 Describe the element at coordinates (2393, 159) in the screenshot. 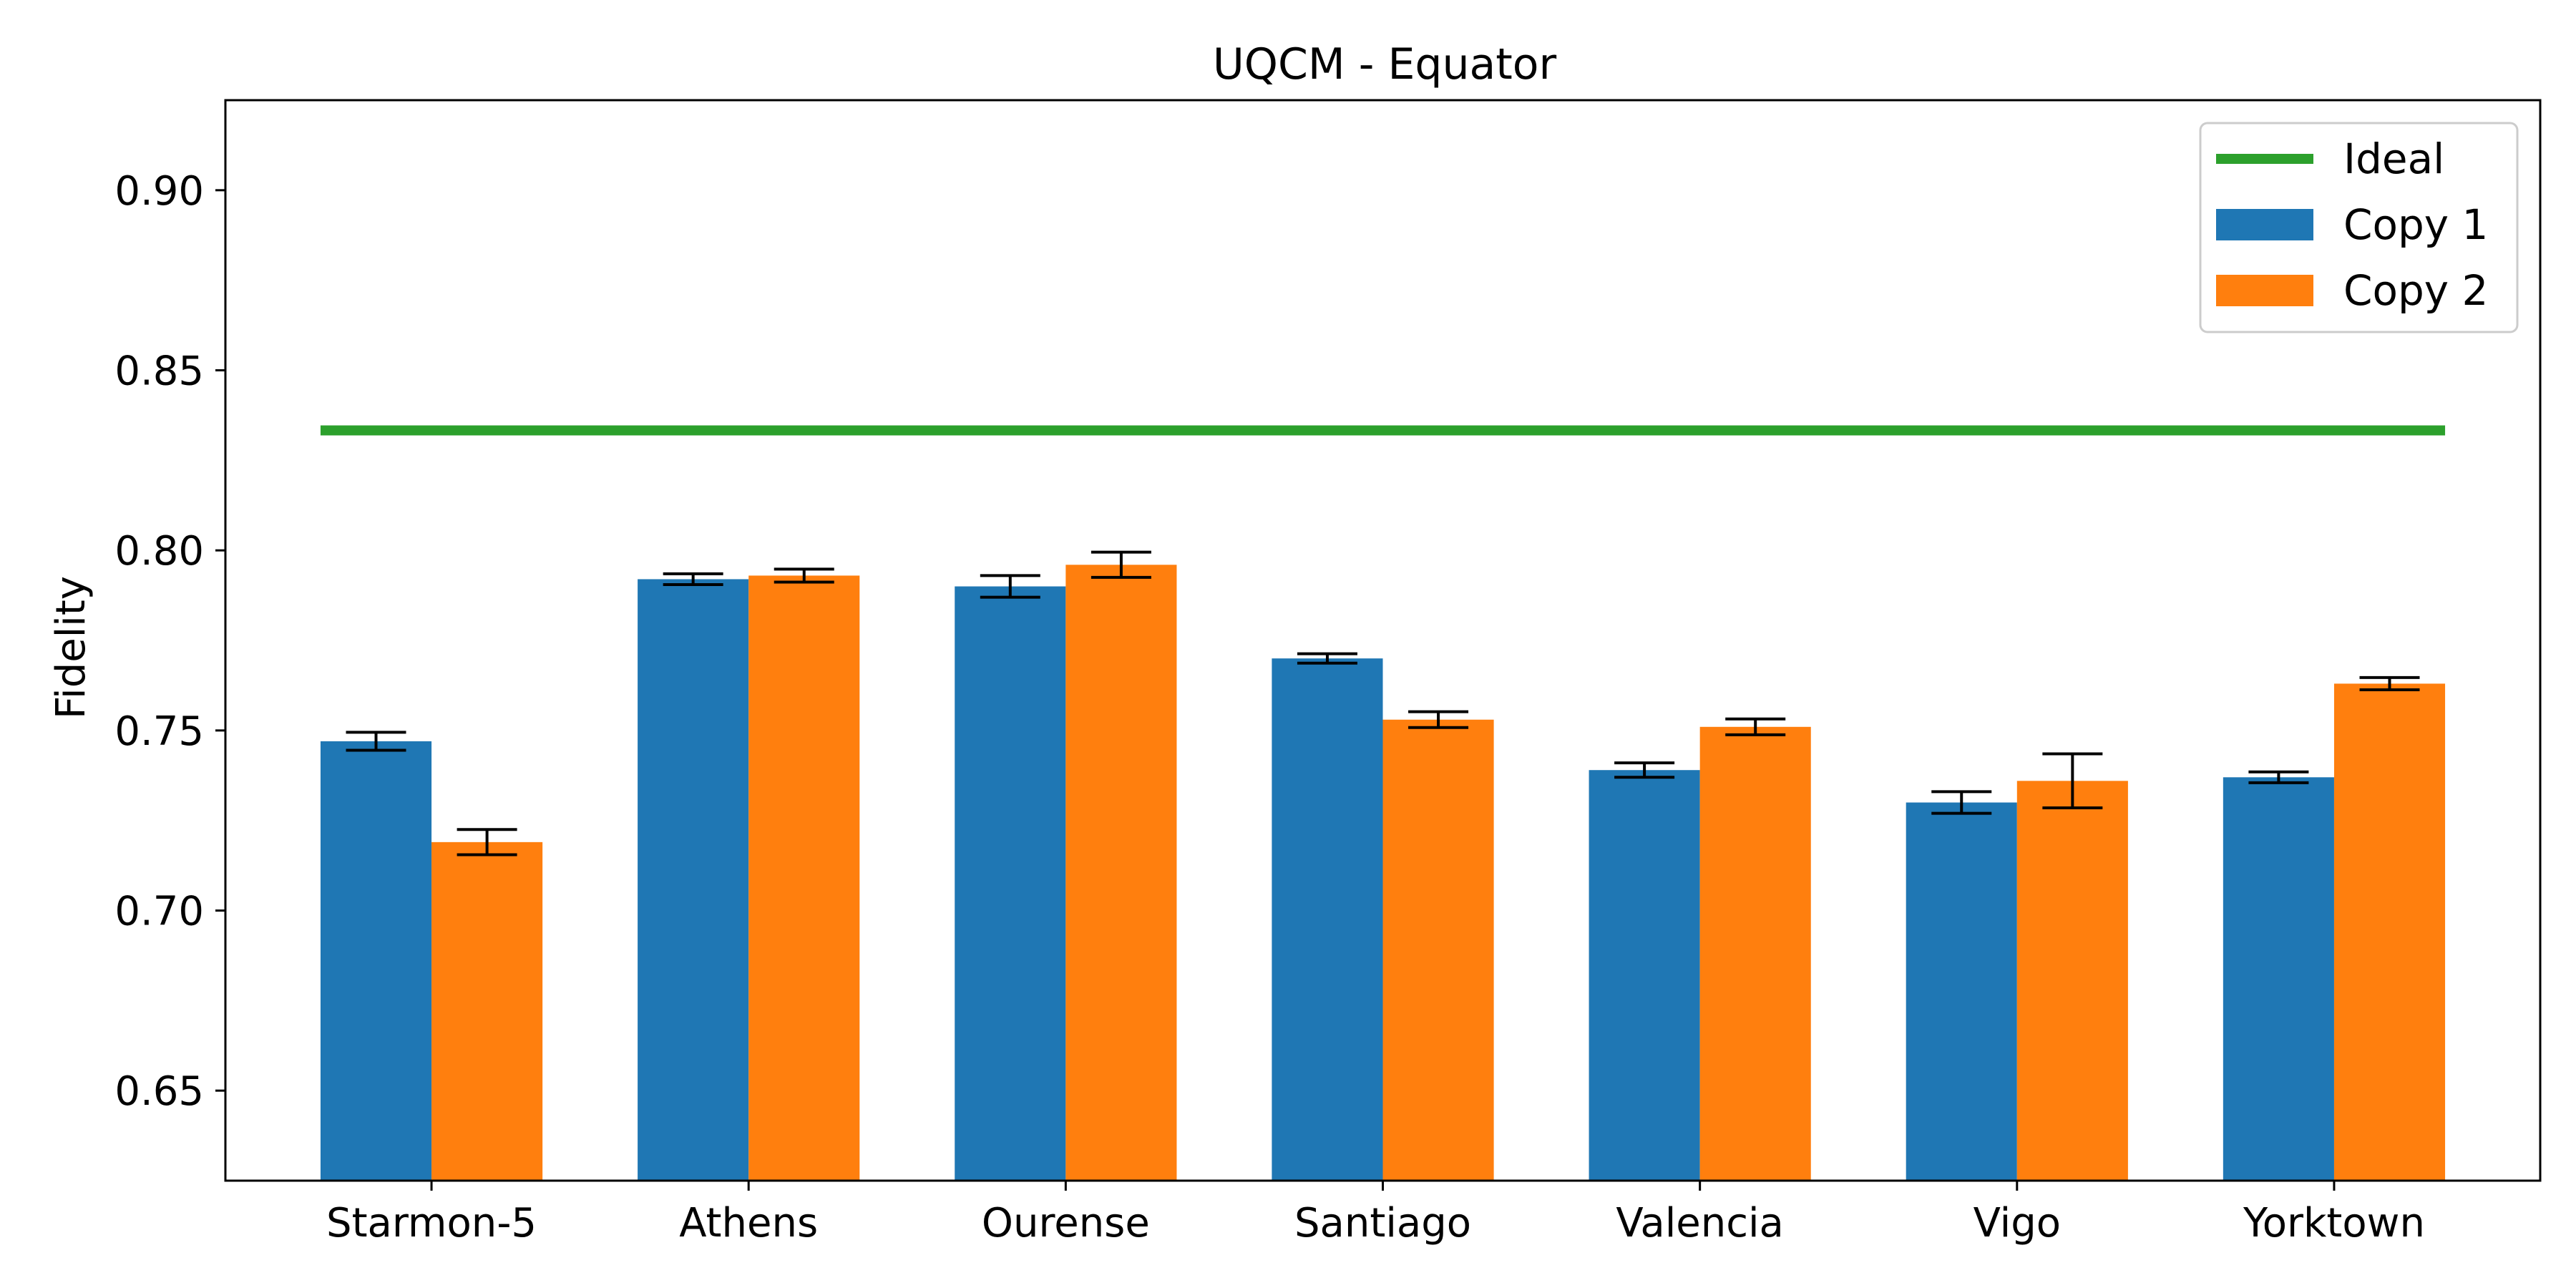

I see `legend-label-ideal: Ideal` at that location.